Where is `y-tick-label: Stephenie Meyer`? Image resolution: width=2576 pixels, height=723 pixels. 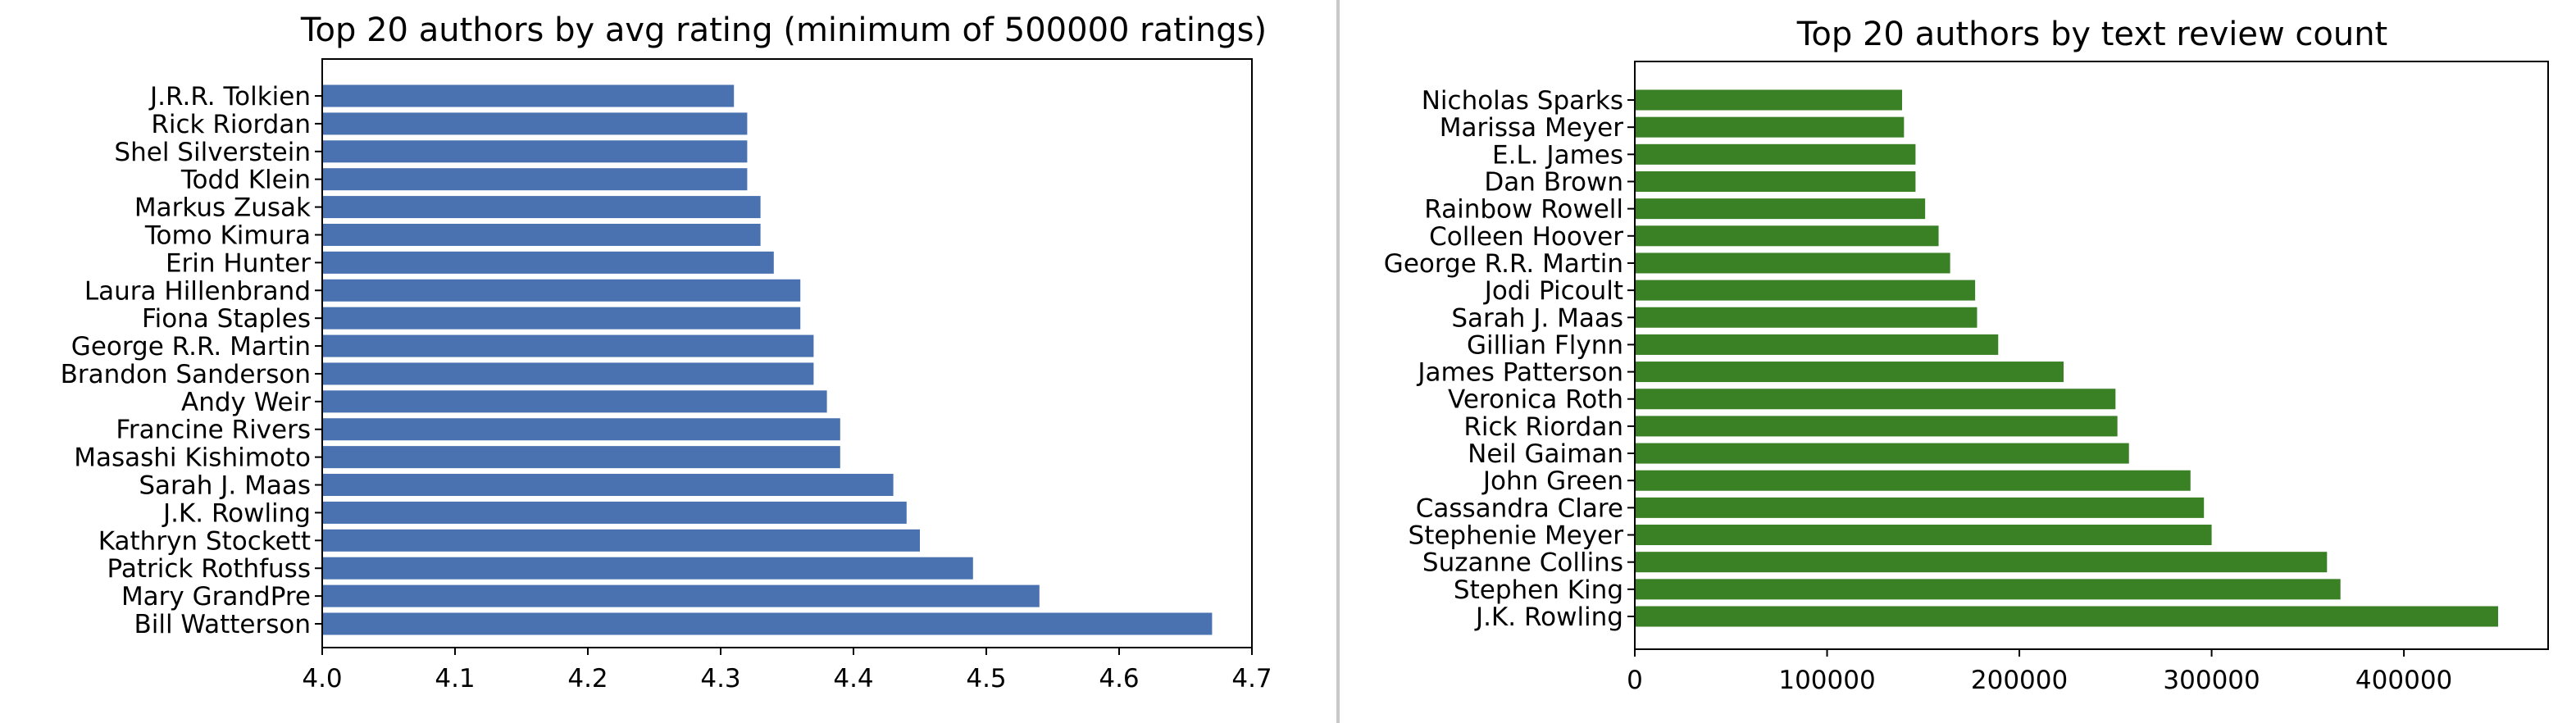 y-tick-label: Stephenie Meyer is located at coordinates (1516, 536).